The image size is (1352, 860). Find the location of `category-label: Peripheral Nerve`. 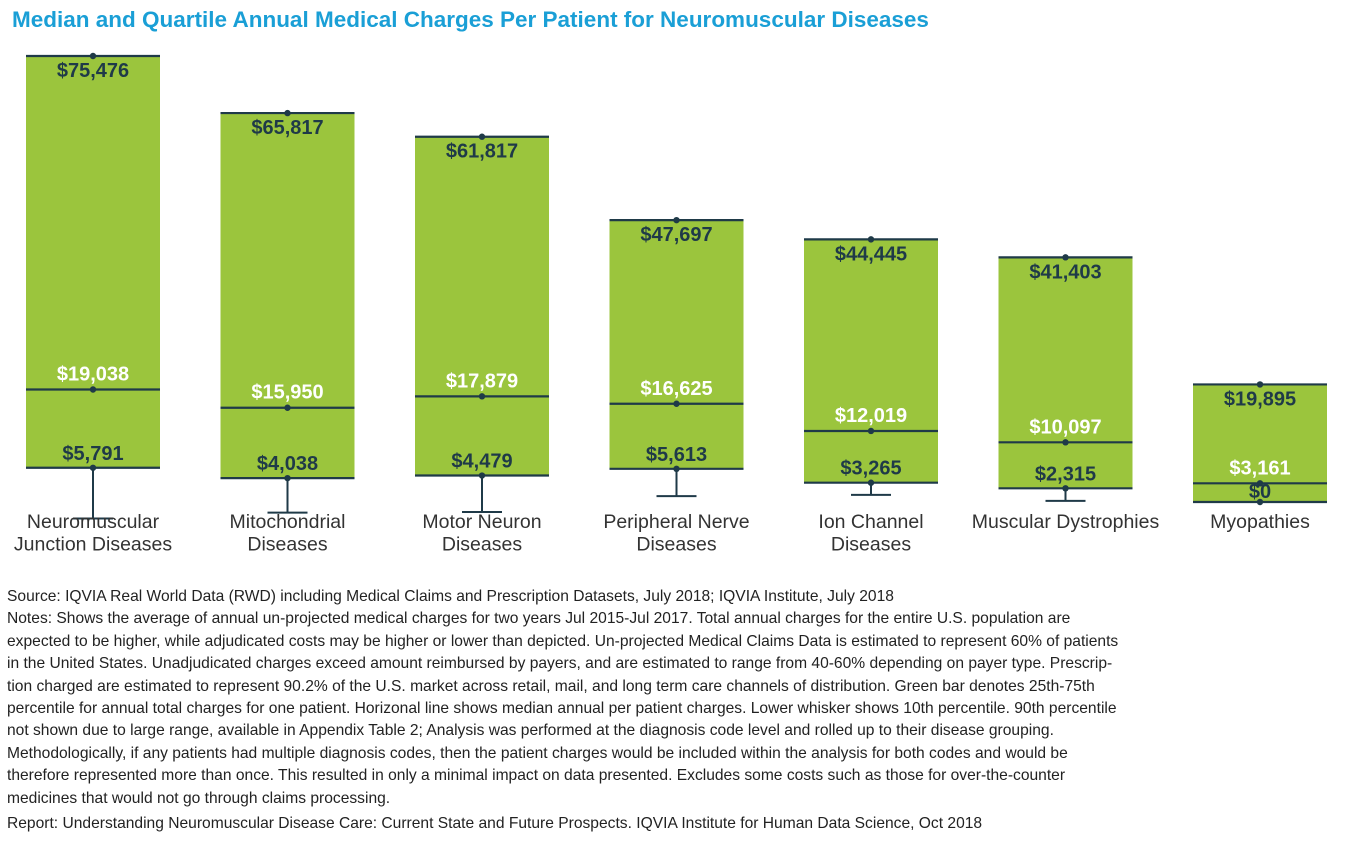

category-label: Peripheral Nerve is located at coordinates (676, 522).